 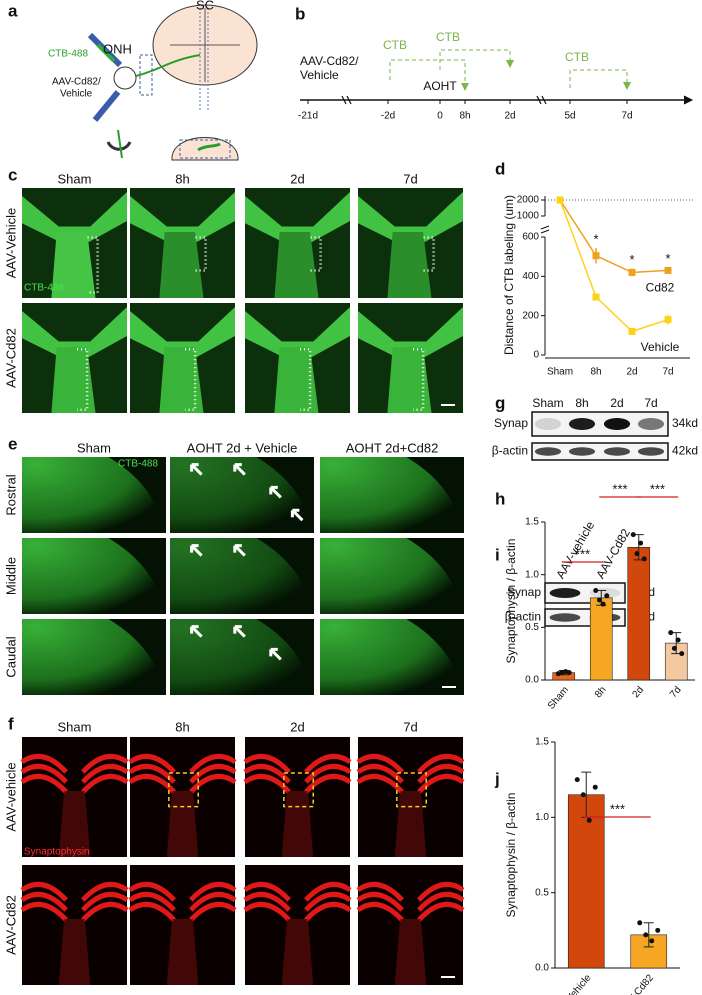 I want to click on panel-label: g, so click(x=500, y=402).